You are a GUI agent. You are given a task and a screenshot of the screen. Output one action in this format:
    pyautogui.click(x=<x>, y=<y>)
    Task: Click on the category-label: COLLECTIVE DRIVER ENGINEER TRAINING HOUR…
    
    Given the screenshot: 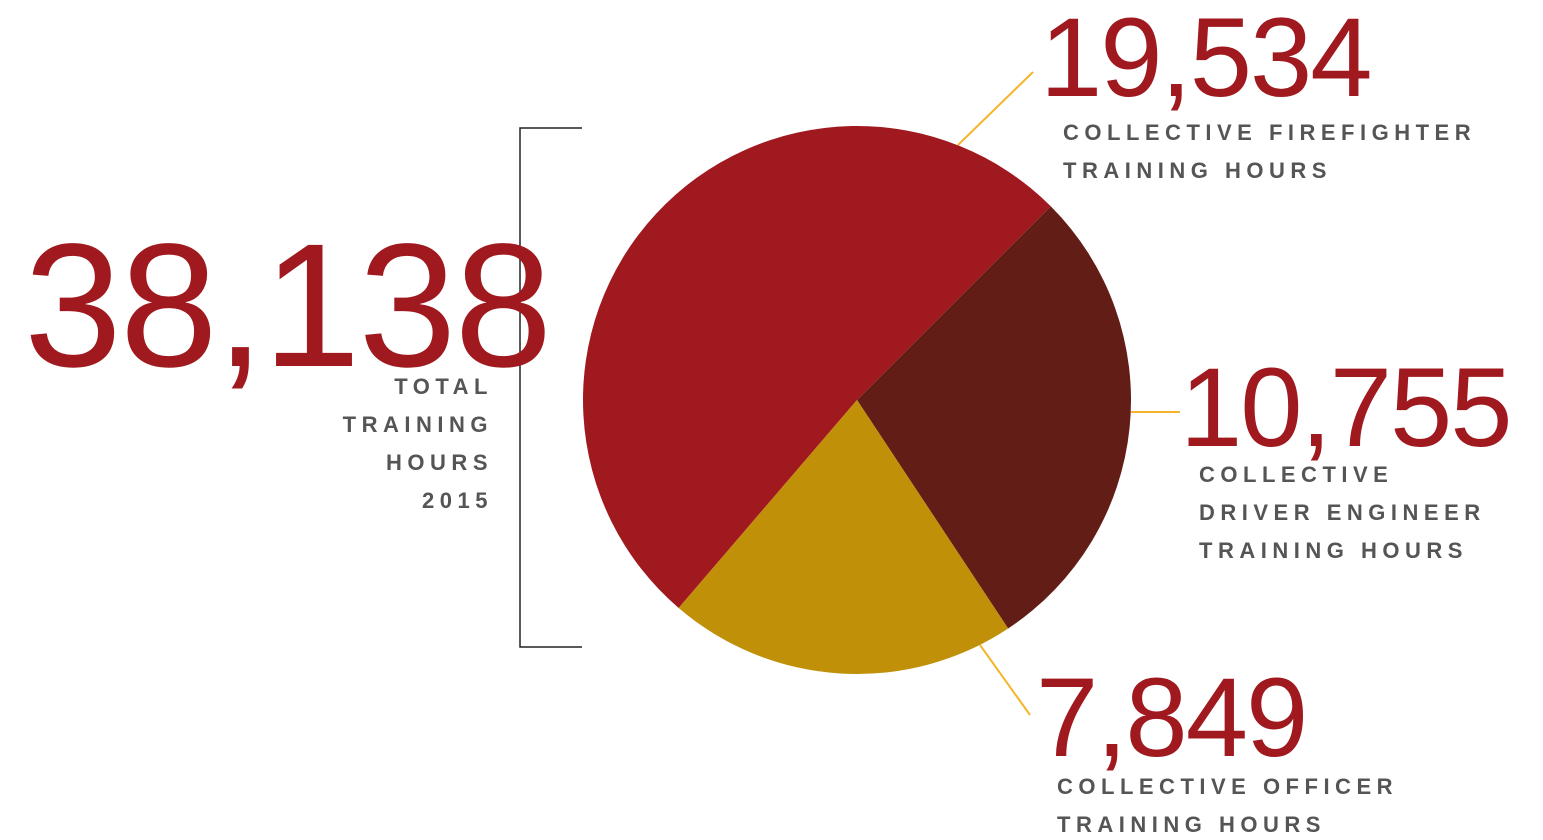 What is the action you would take?
    pyautogui.click(x=1342, y=512)
    